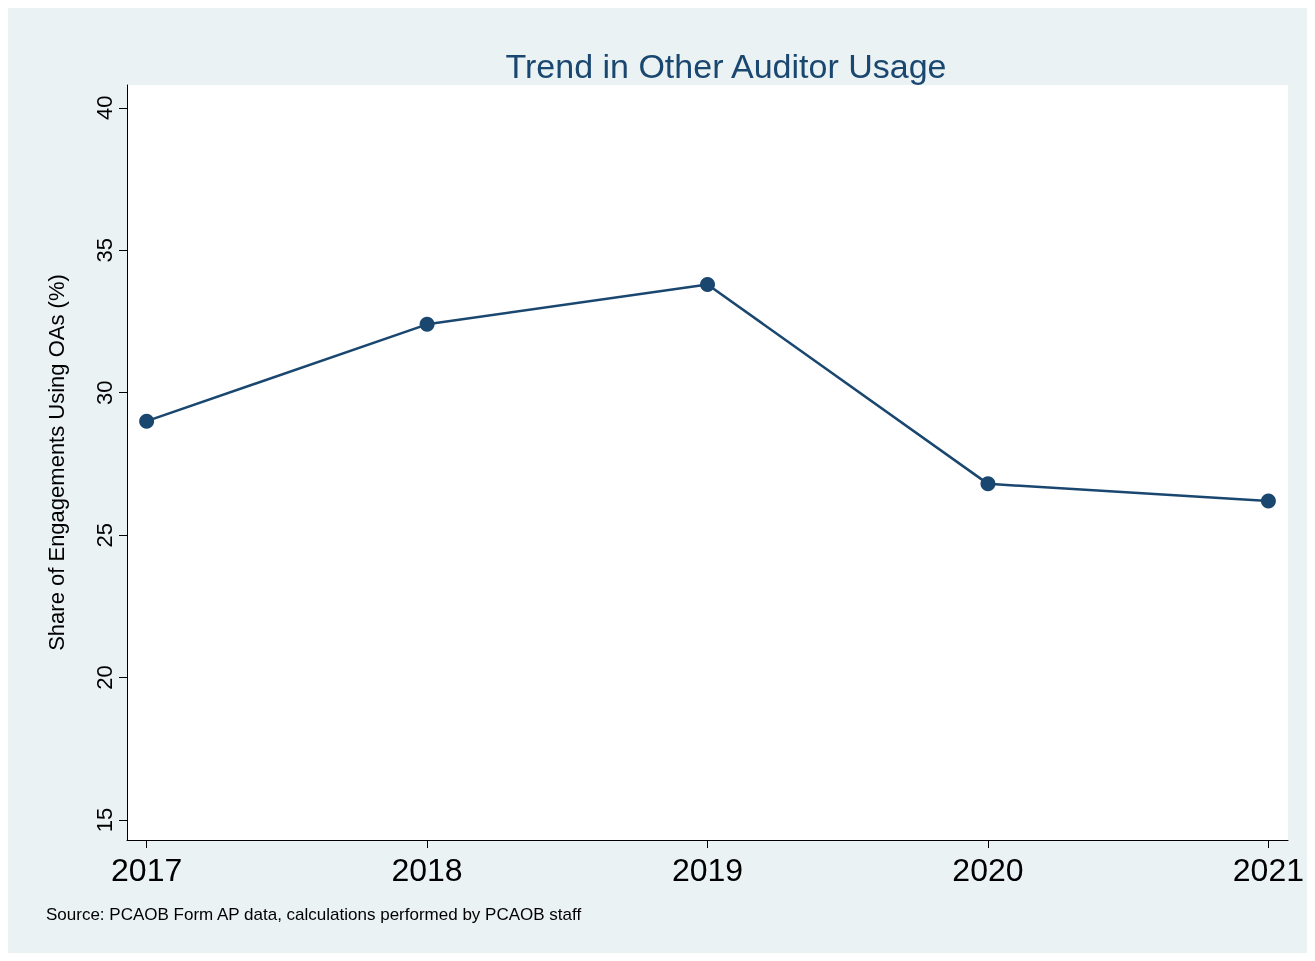  I want to click on y-tick-label: 30, so click(104, 392).